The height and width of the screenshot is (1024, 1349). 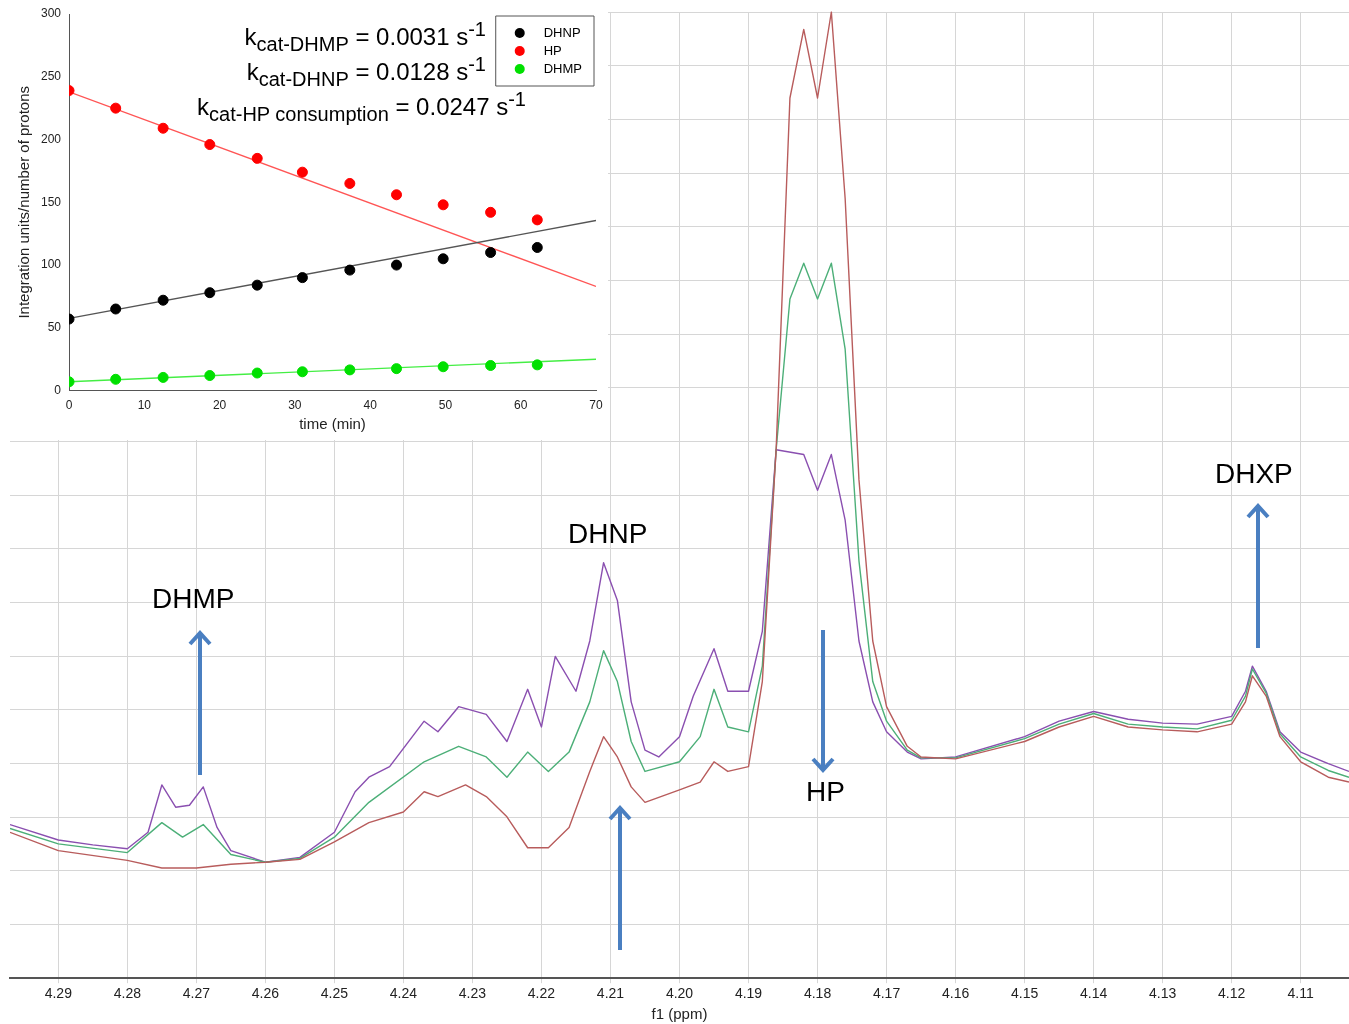 I want to click on y-tick-label: 150, so click(x=51, y=201).